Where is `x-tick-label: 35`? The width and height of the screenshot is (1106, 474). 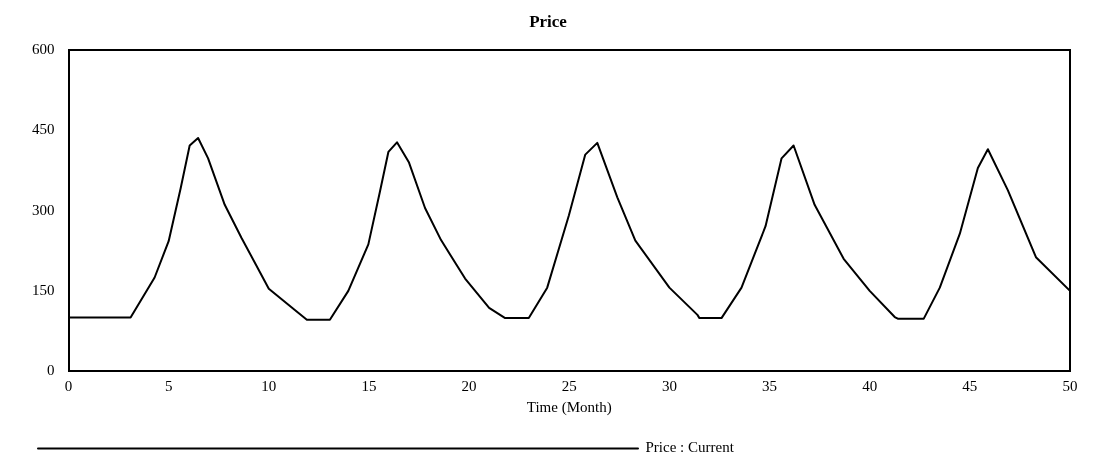
x-tick-label: 35 is located at coordinates (770, 385).